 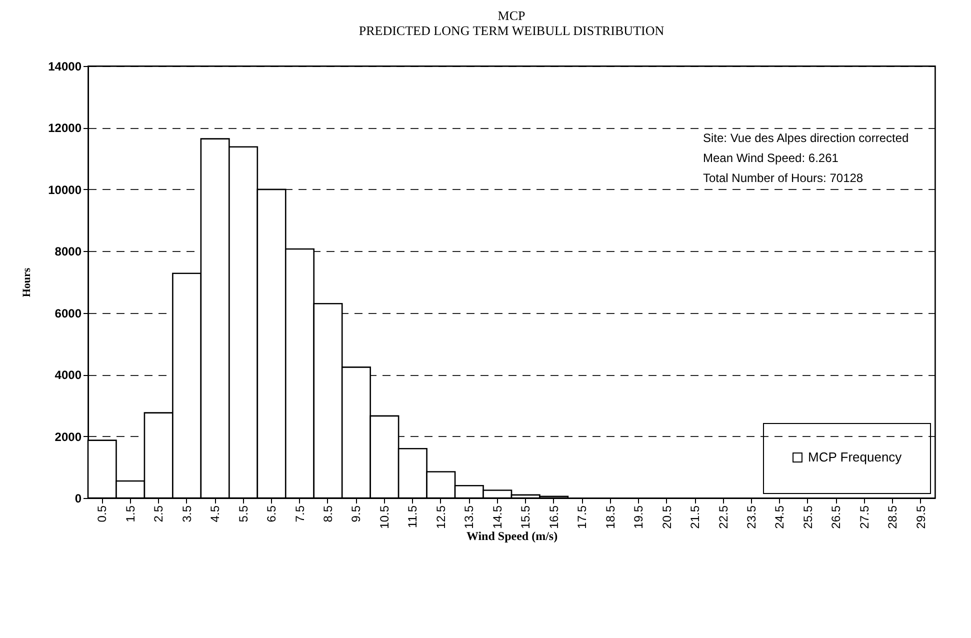 I want to click on x-tick-label: 0.5, so click(x=102, y=513).